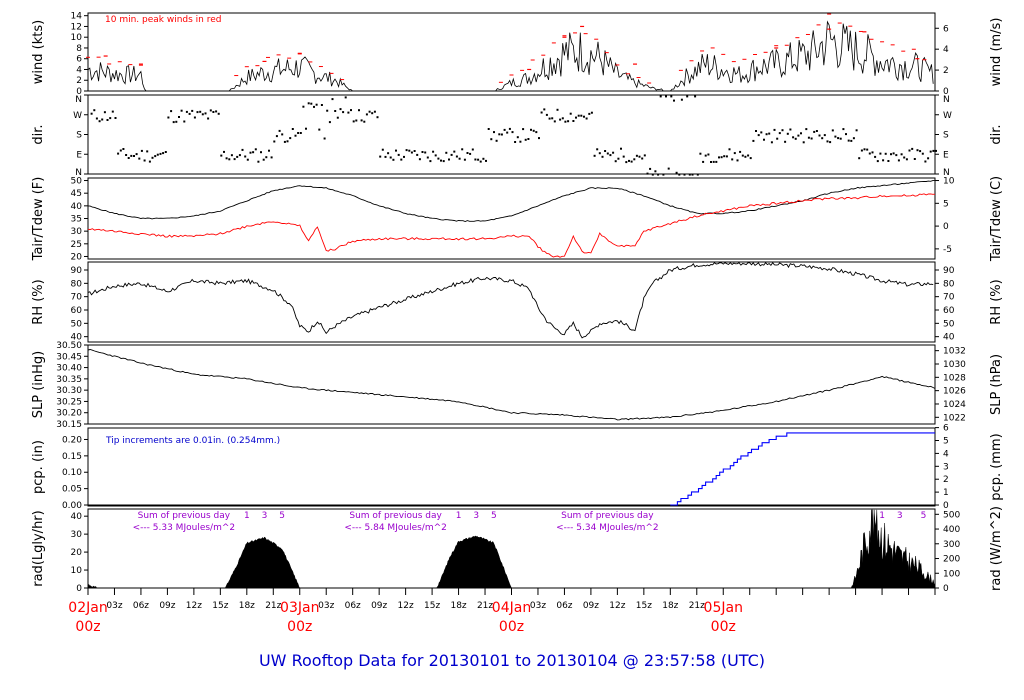  I want to click on left-tick-label: 20, so click(77, 553).